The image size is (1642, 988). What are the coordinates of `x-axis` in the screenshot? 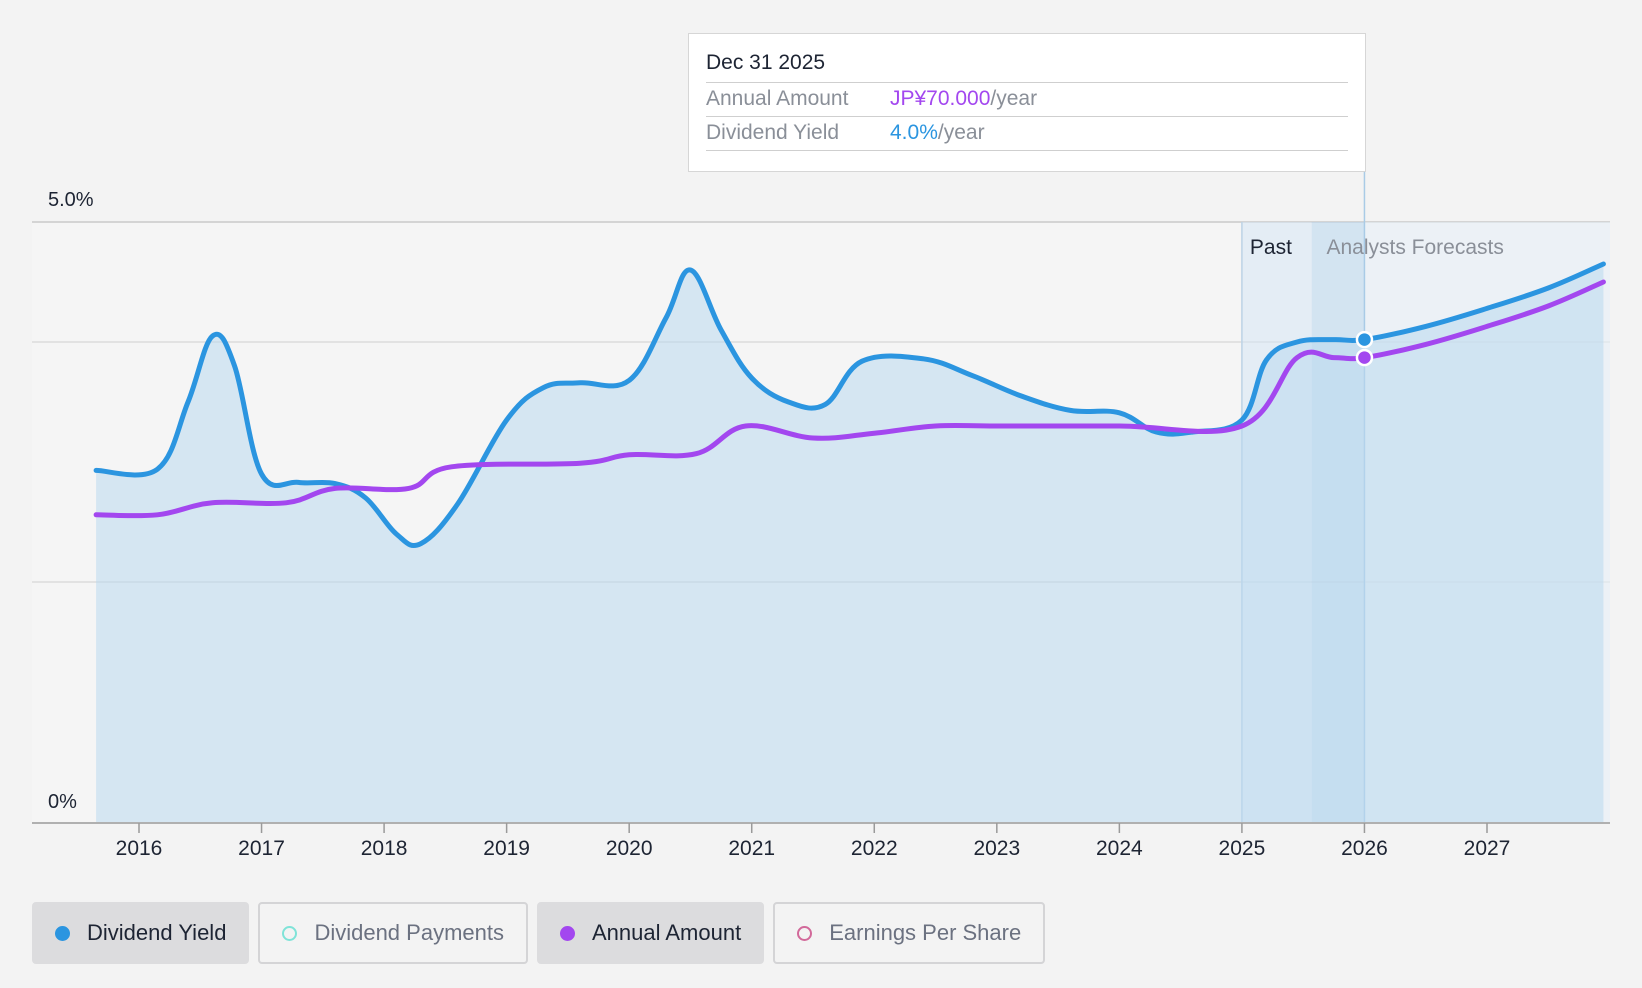 It's located at (821, 827).